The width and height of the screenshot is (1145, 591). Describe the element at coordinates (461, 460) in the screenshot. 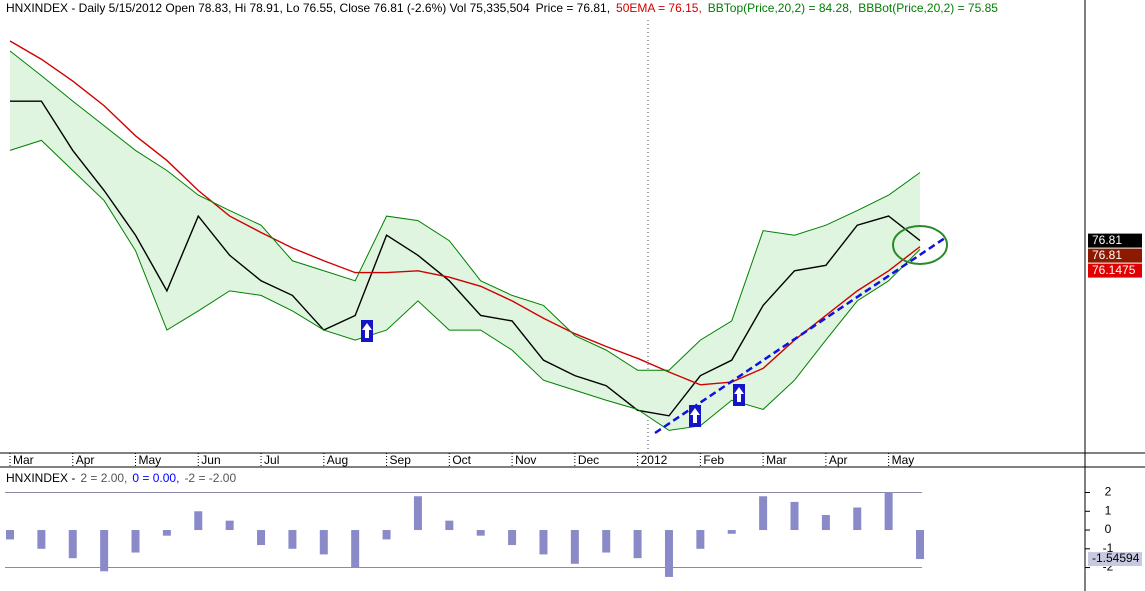

I see `x-tick-label: Oct` at that location.